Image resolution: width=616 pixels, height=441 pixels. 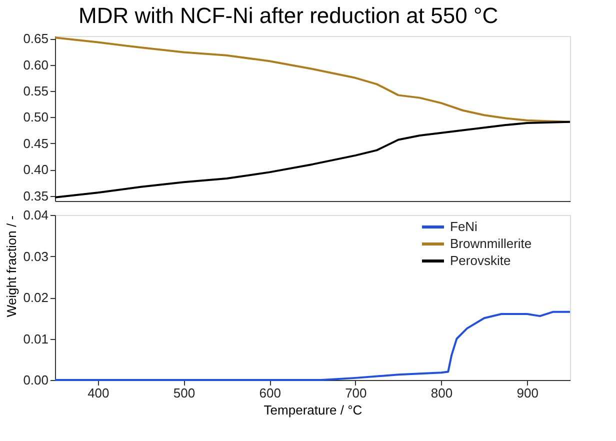 What do you see at coordinates (35, 256) in the screenshot?
I see `y-tick-label: 0.03` at bounding box center [35, 256].